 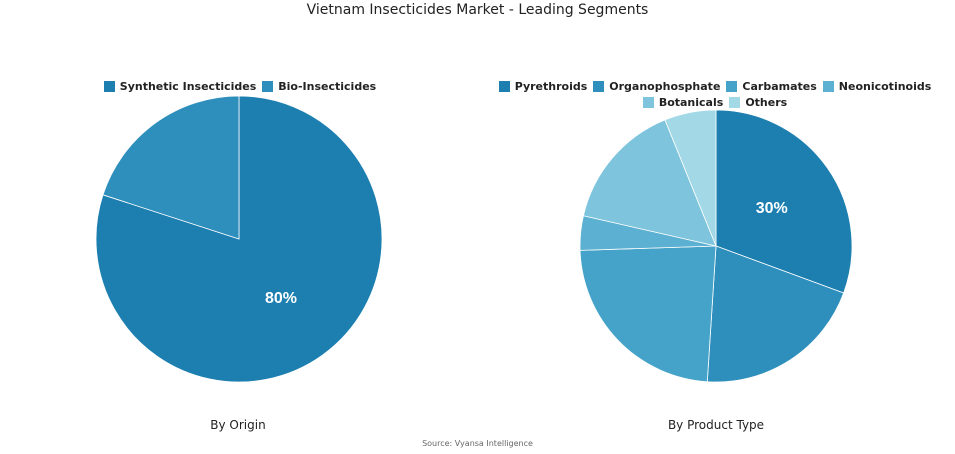 I want to click on legend-label: Synthetic Insecticides, so click(x=188, y=86).